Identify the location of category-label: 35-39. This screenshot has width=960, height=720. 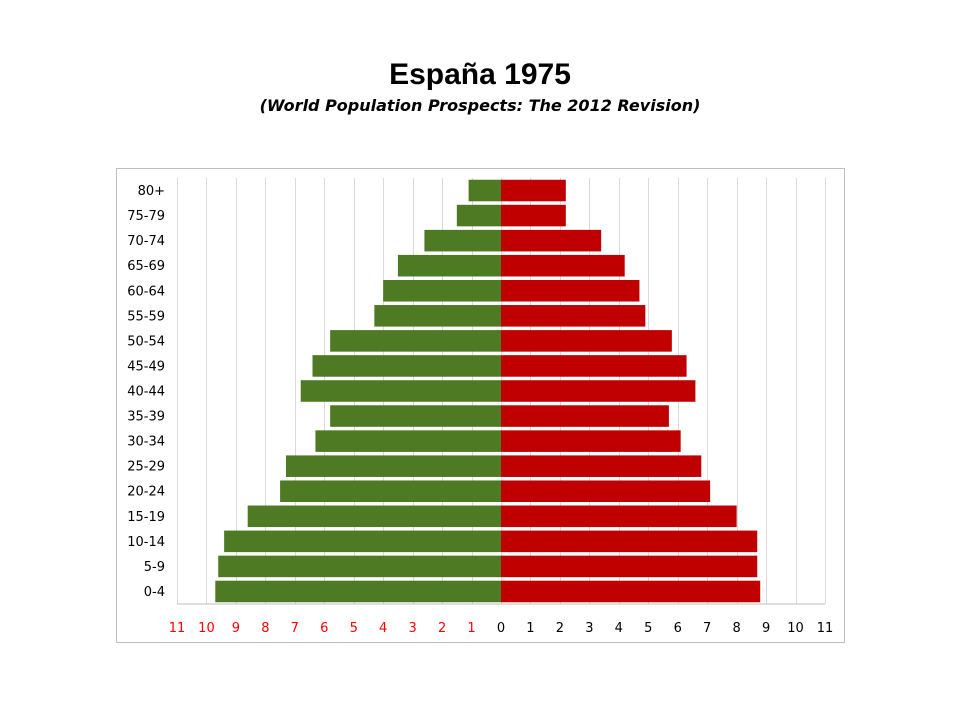
(146, 417).